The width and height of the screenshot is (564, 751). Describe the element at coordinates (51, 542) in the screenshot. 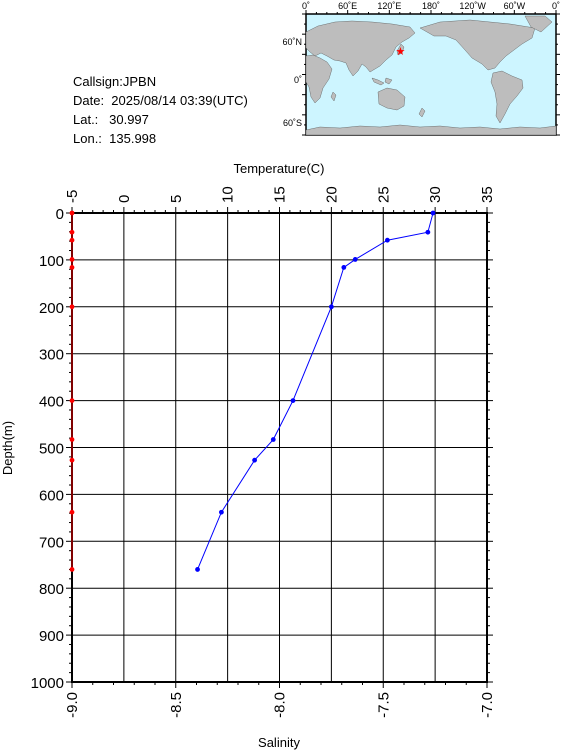

I see `depth-tick-label: 700` at that location.